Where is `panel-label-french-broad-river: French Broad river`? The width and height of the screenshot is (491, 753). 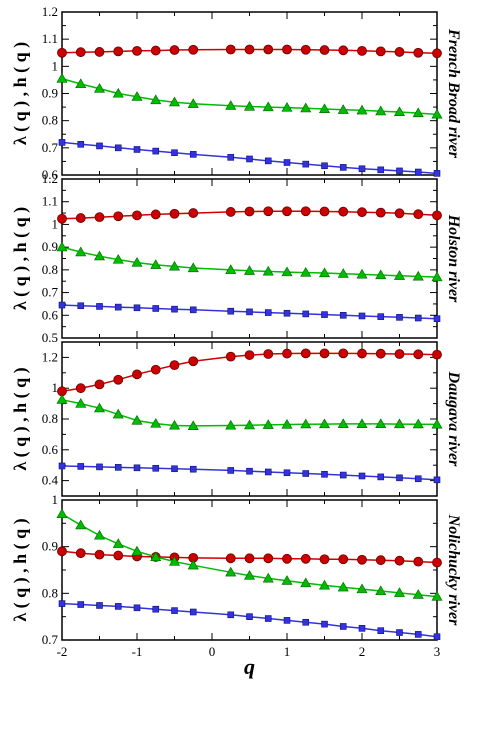
panel-label-french-broad-river: French Broad river is located at coordinates (453, 93).